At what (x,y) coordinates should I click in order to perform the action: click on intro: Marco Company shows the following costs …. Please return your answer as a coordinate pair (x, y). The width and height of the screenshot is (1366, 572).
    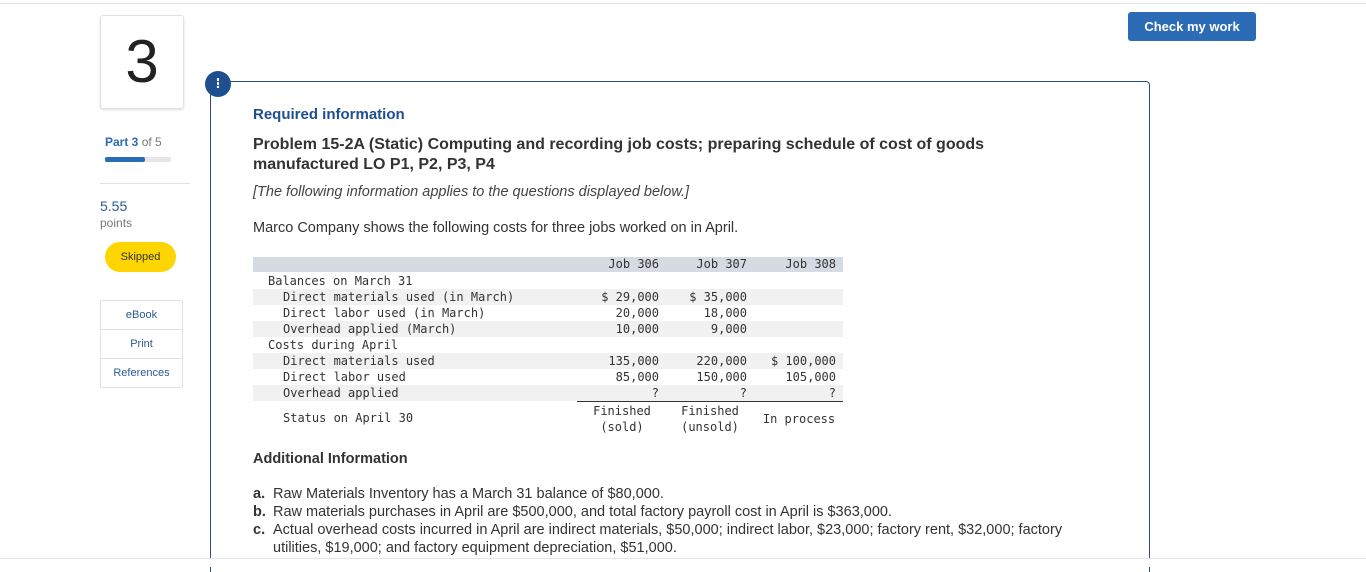
    Looking at the image, I should click on (496, 228).